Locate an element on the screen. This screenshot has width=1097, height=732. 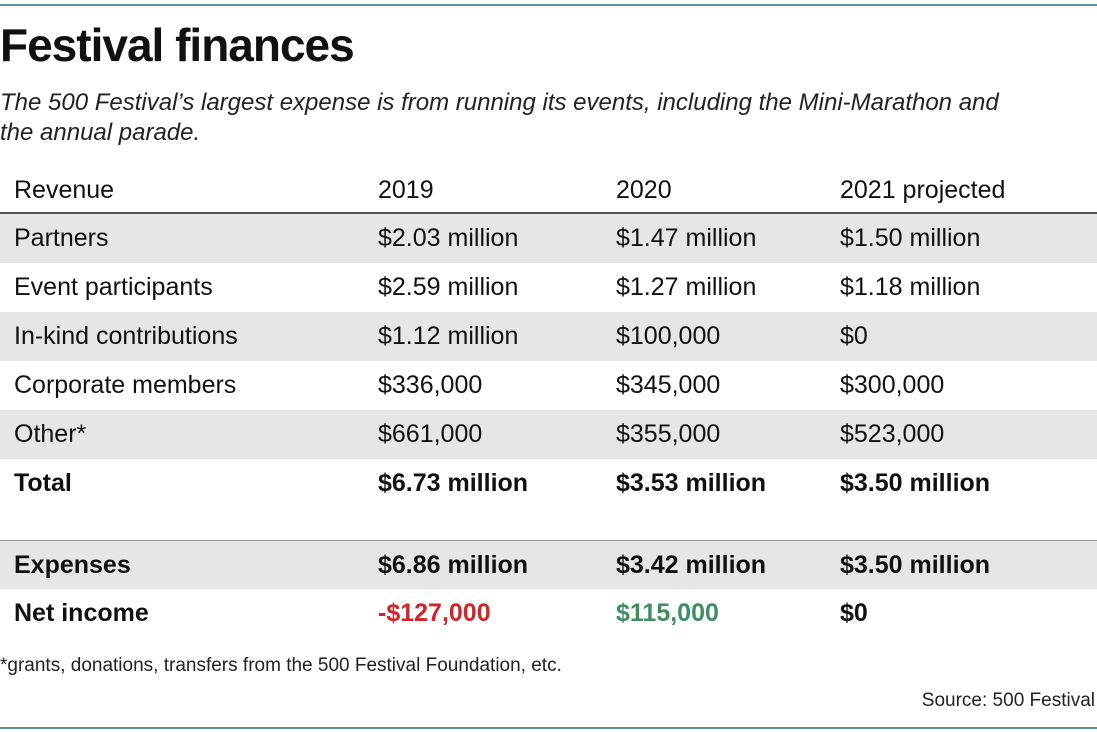
total-cell: $6.73 million is located at coordinates (453, 483).